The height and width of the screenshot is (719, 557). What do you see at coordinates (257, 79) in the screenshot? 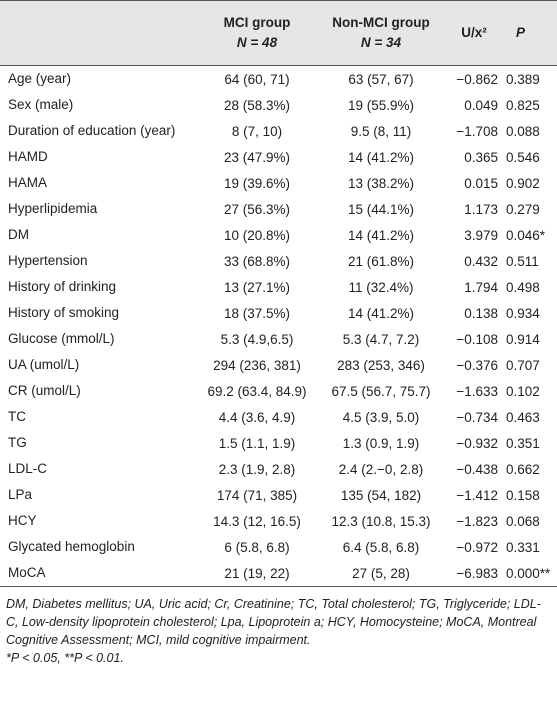
I see `table-cell: 64 (60, 71)` at bounding box center [257, 79].